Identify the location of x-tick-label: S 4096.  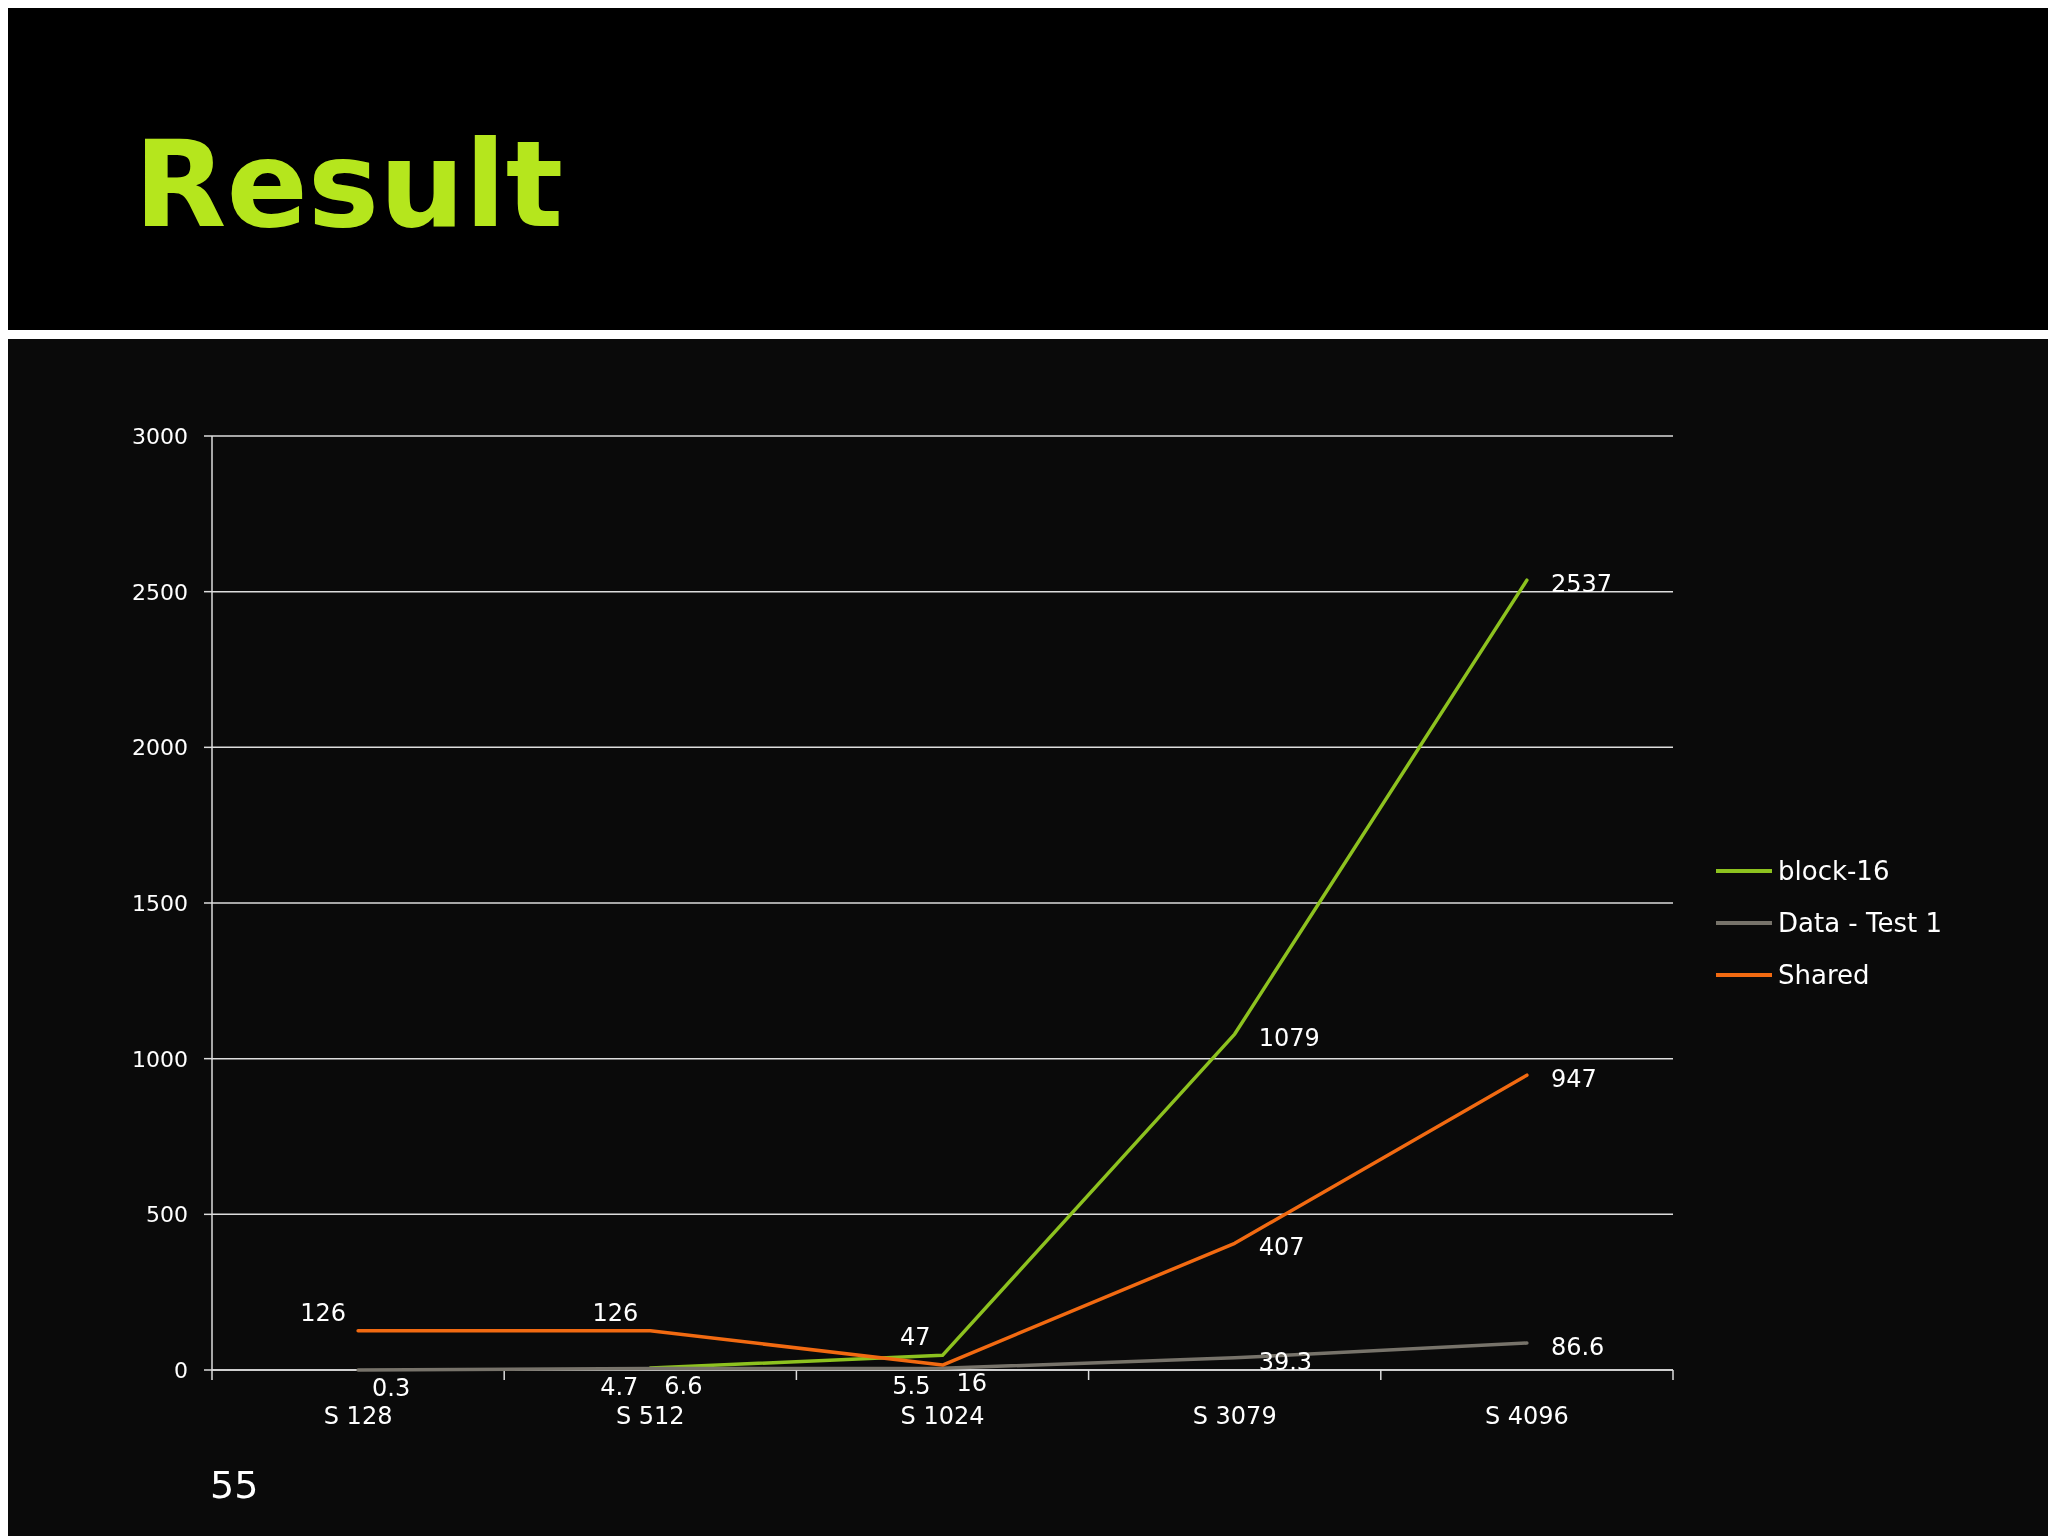
(1526, 1416).